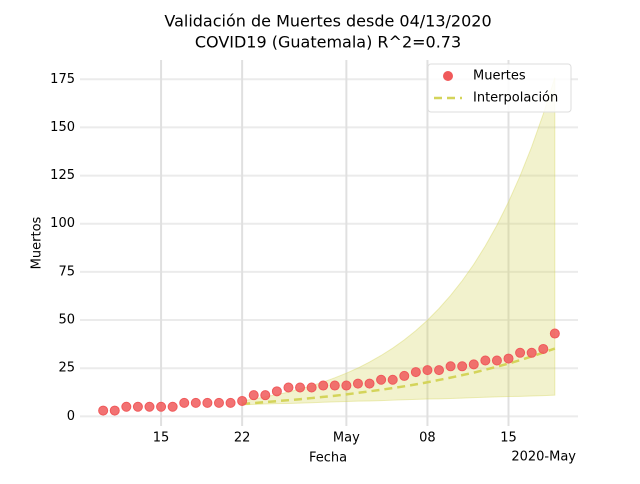  What do you see at coordinates (37, 242) in the screenshot?
I see `y-axis-label: Muertos` at bounding box center [37, 242].